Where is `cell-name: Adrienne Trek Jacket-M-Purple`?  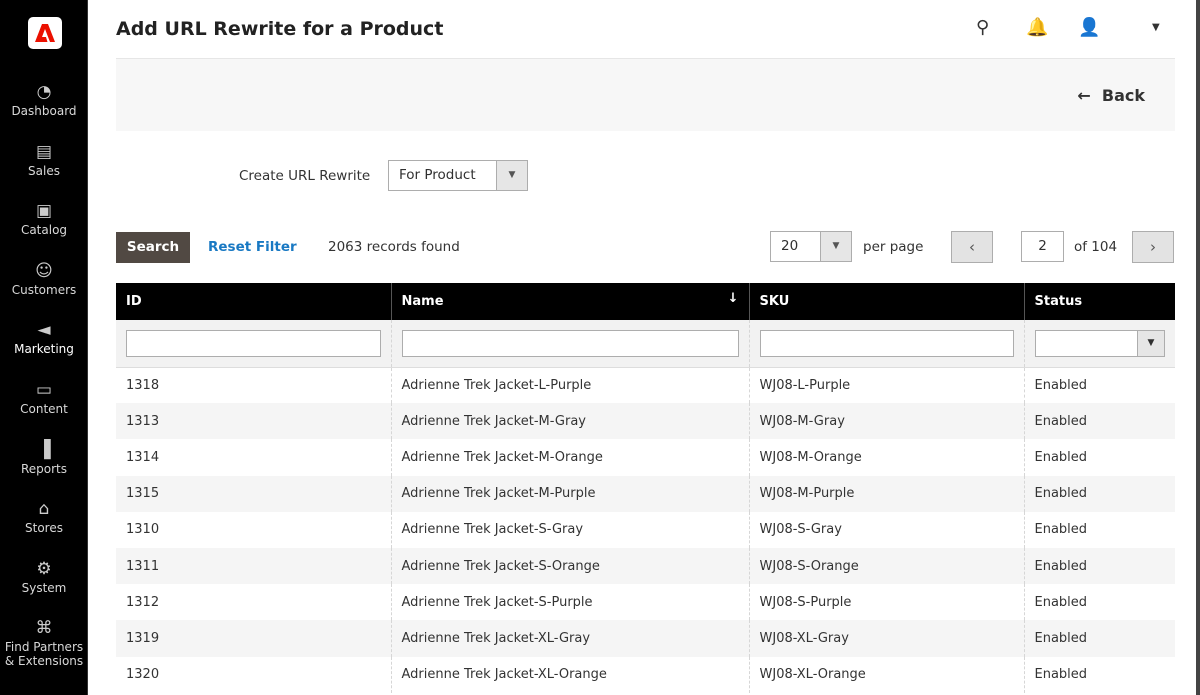 cell-name: Adrienne Trek Jacket-M-Purple is located at coordinates (569, 493).